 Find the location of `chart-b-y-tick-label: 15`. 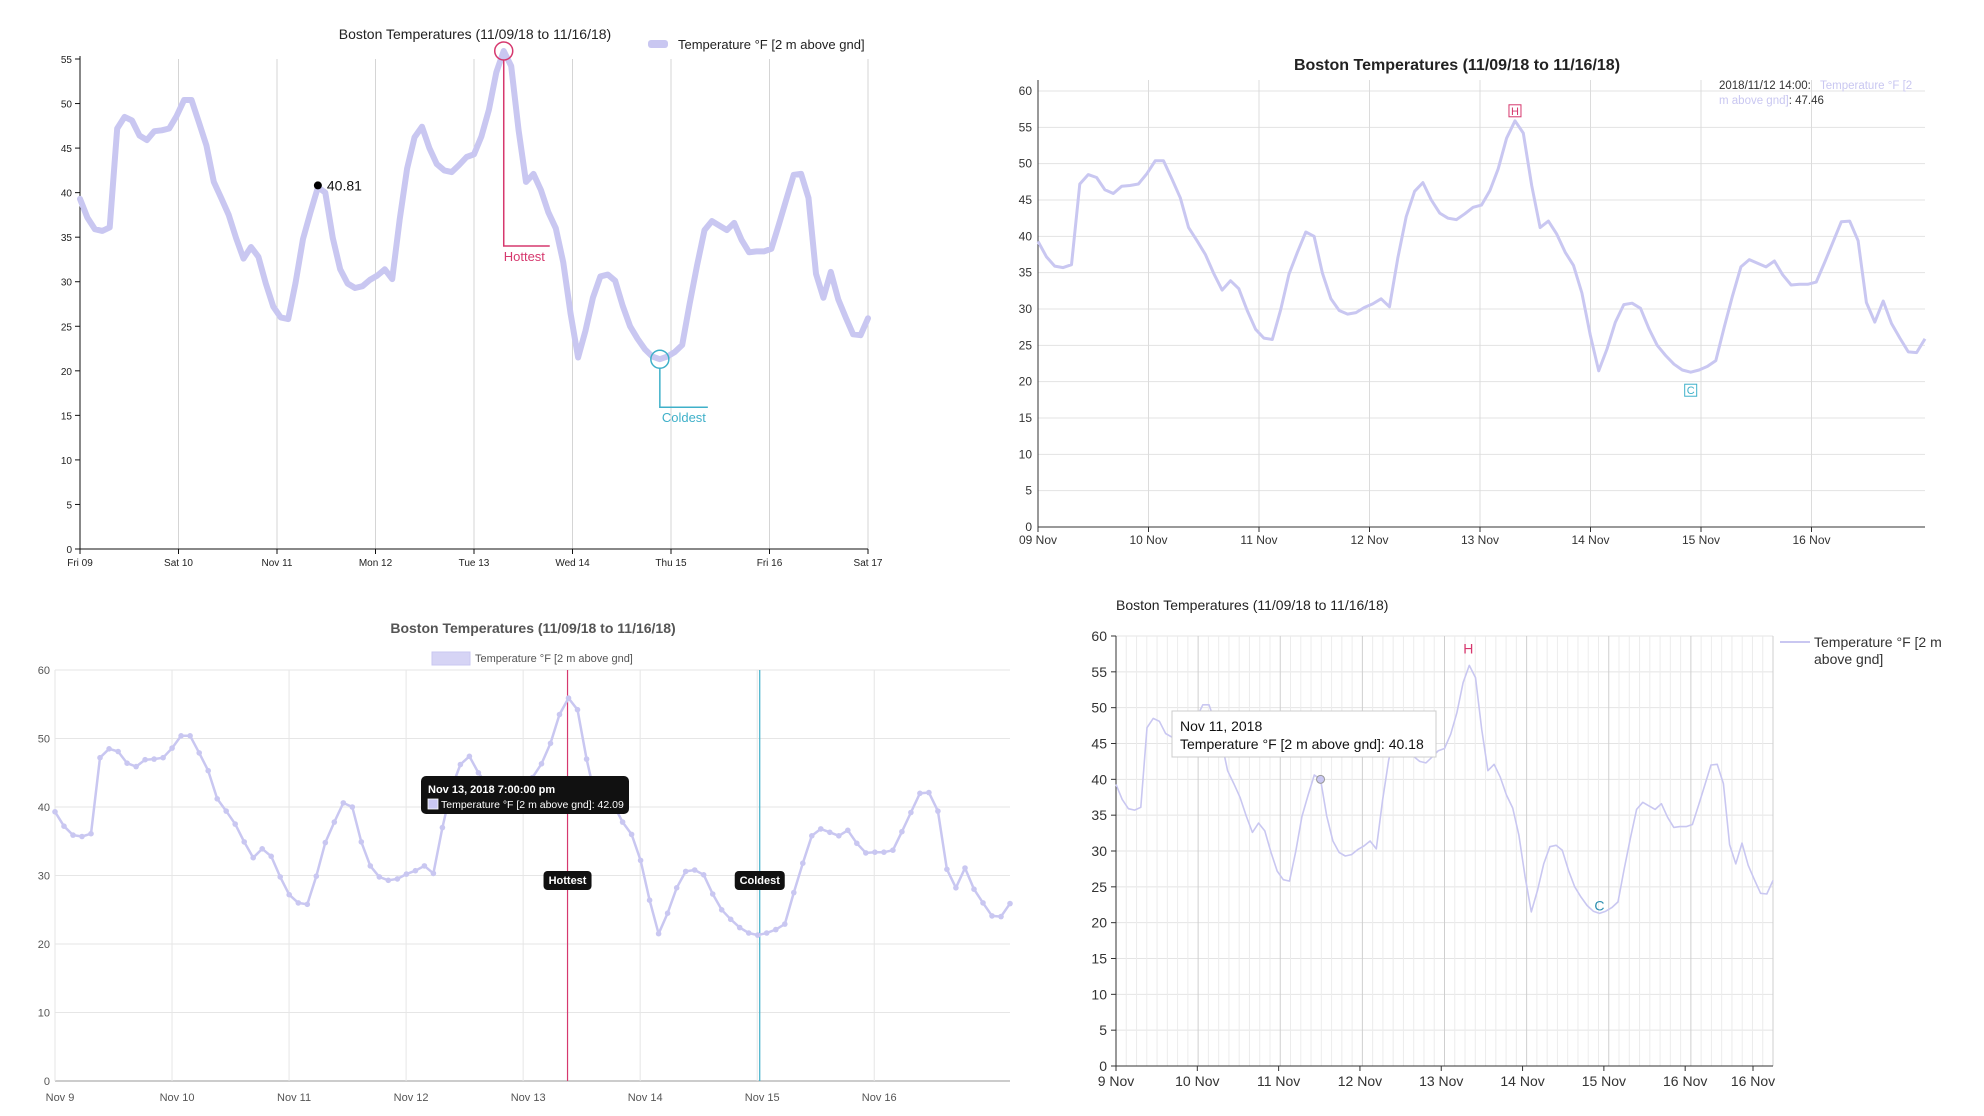

chart-b-y-tick-label: 15 is located at coordinates (1026, 418).